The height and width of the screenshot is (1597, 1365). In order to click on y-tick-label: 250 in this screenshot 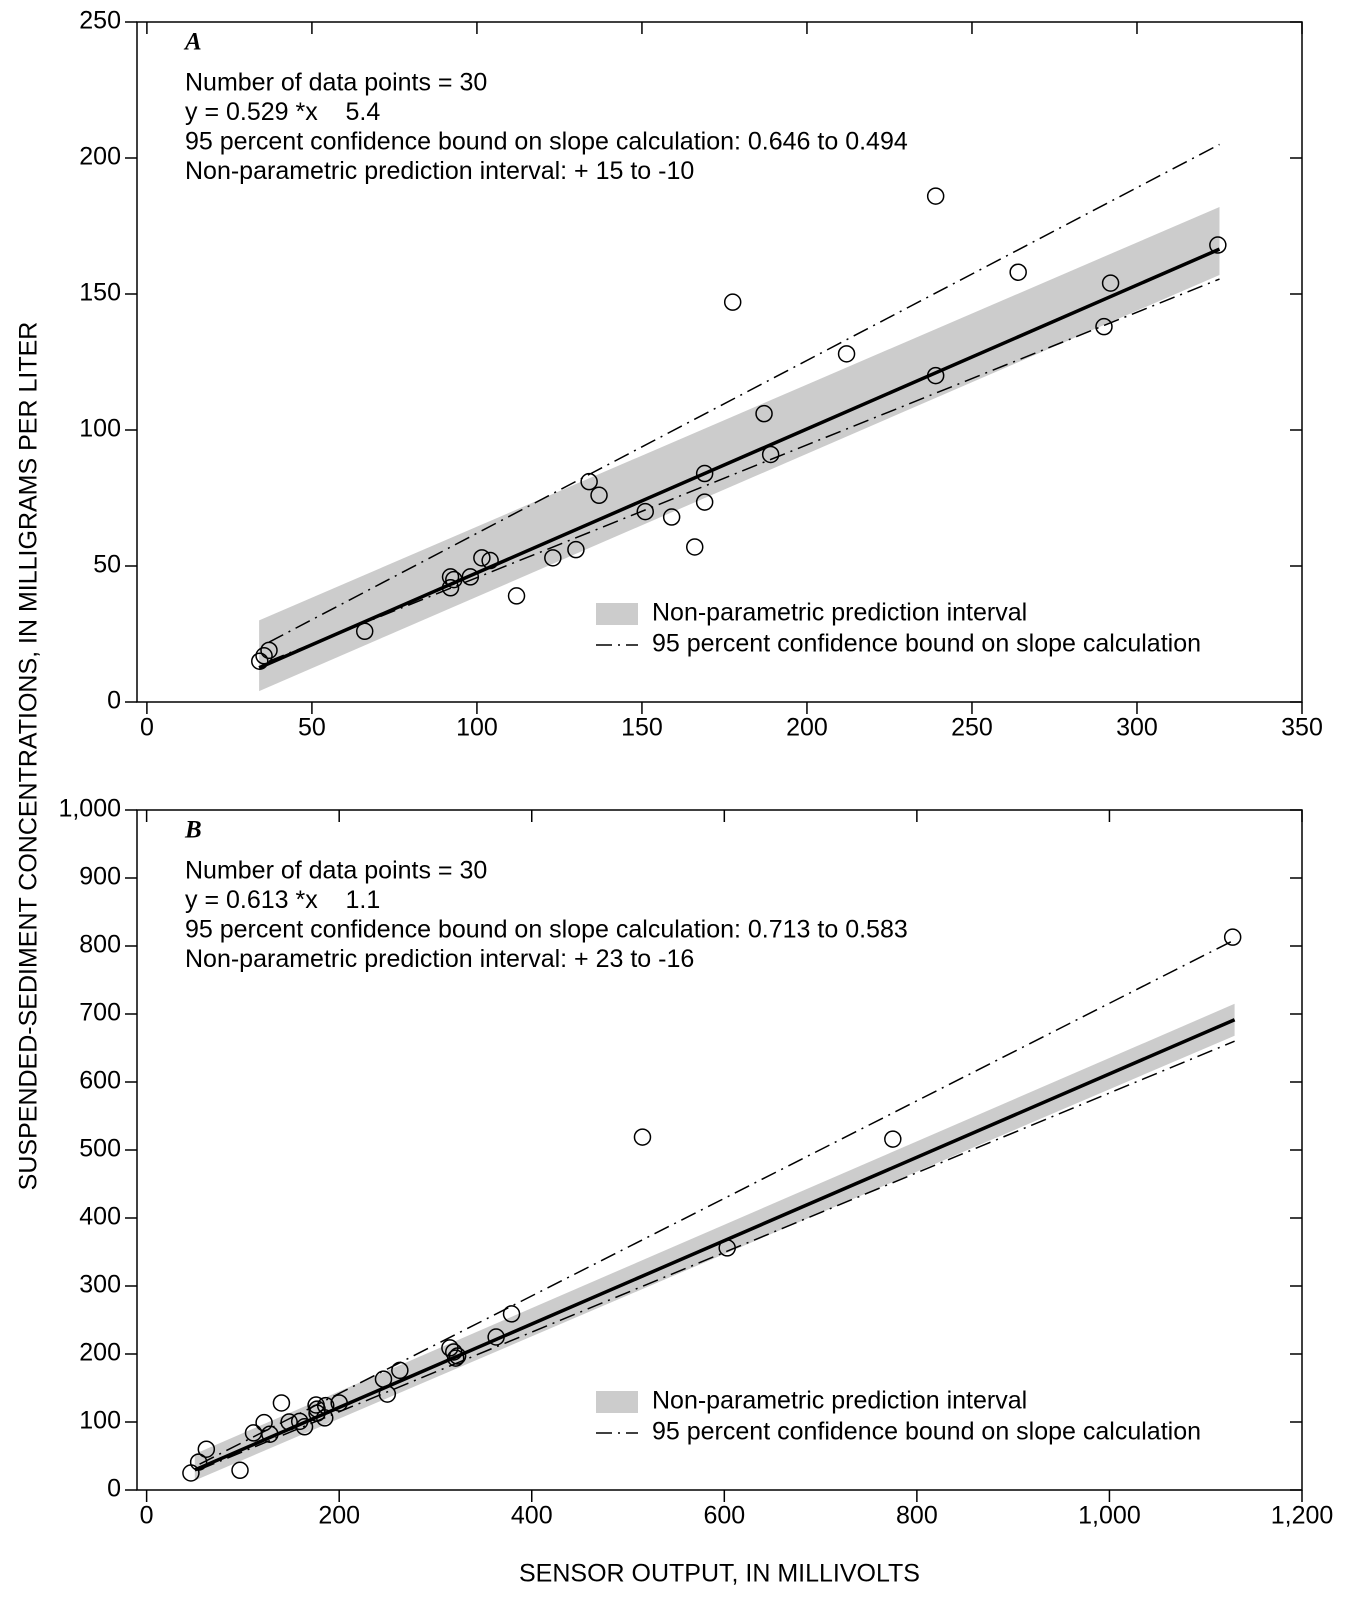, I will do `click(100, 21)`.